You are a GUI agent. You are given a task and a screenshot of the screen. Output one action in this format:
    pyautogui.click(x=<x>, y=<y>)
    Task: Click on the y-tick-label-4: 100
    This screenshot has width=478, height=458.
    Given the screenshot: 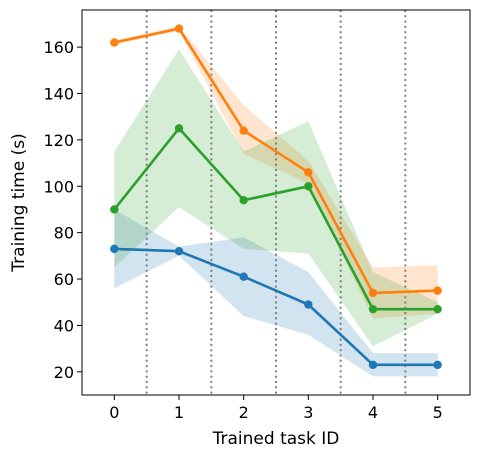 What is the action you would take?
    pyautogui.click(x=58, y=186)
    